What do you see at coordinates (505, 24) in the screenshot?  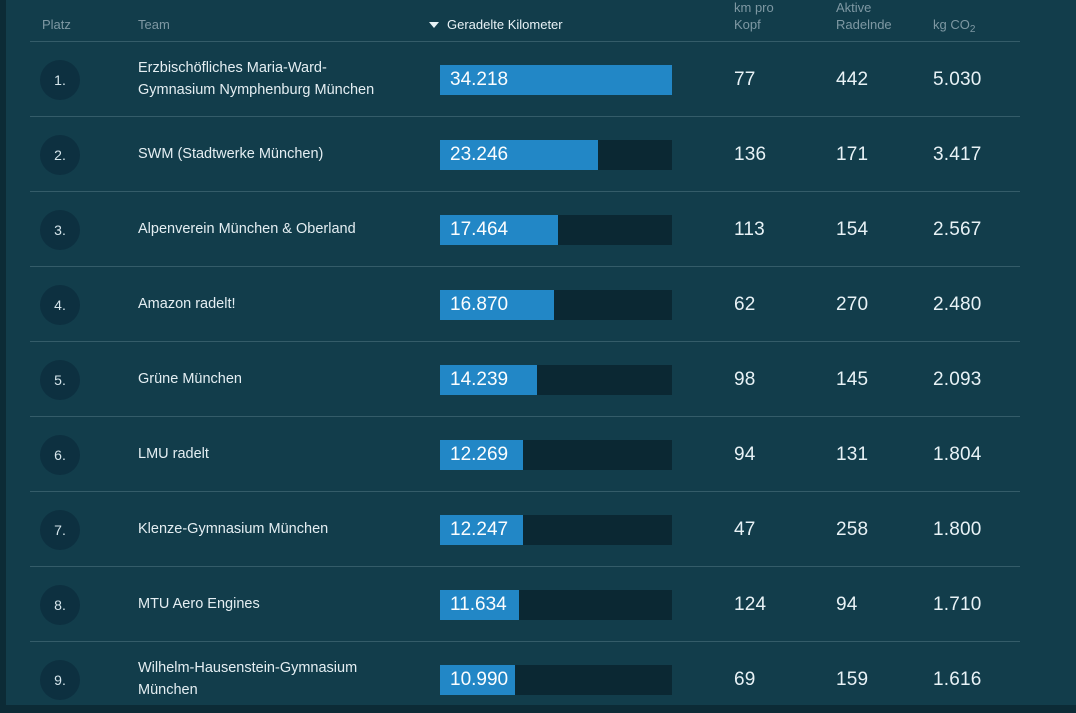 I see `column-header-geradelte-kilometer-label: Geradelte Kilometer` at bounding box center [505, 24].